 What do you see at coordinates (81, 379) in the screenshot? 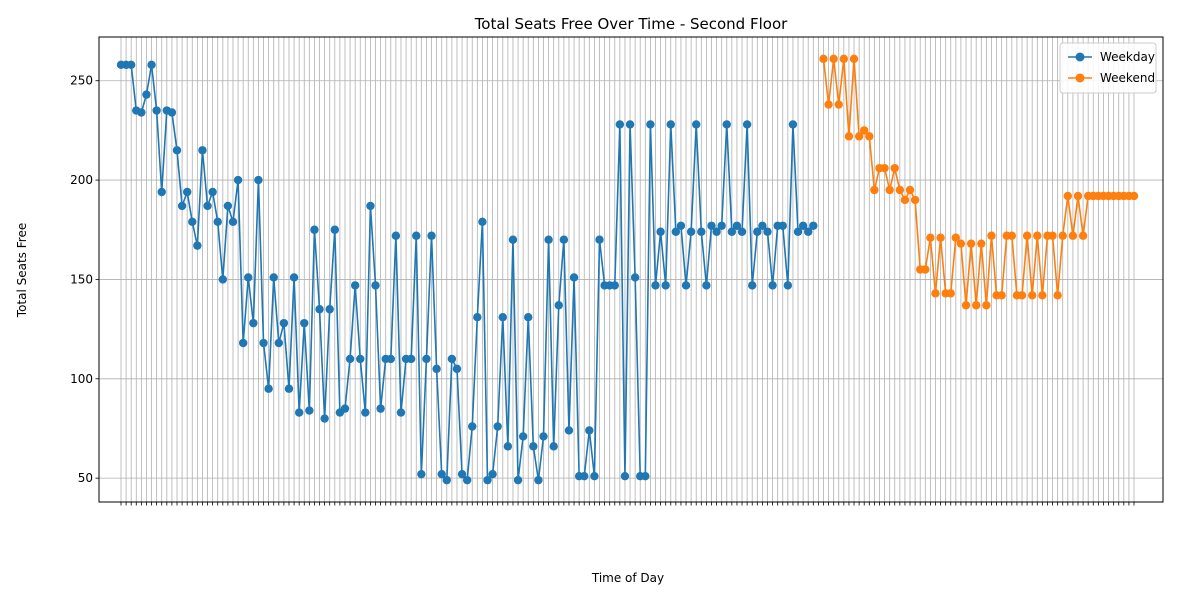
I see `y-tick-label: 100` at bounding box center [81, 379].